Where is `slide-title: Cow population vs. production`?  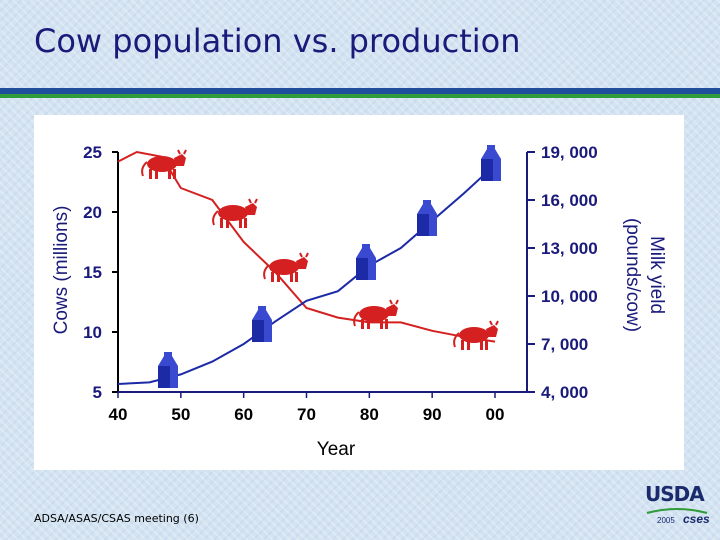
slide-title: Cow population vs. production is located at coordinates (277, 41).